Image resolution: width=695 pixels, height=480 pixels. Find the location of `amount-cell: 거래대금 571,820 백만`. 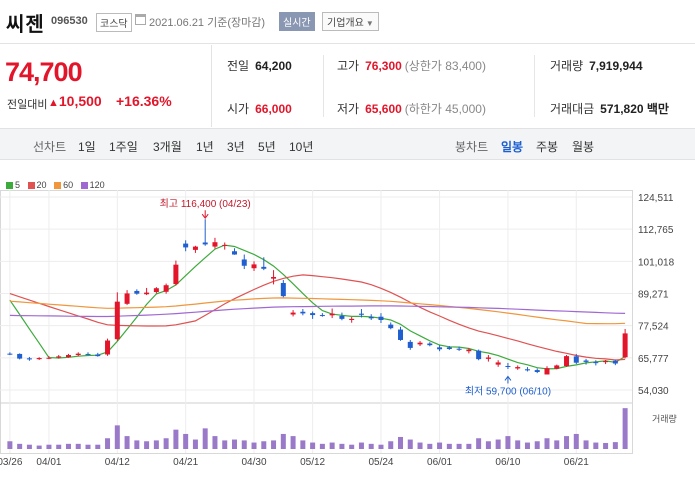

amount-cell: 거래대금 571,820 백만 is located at coordinates (609, 108).